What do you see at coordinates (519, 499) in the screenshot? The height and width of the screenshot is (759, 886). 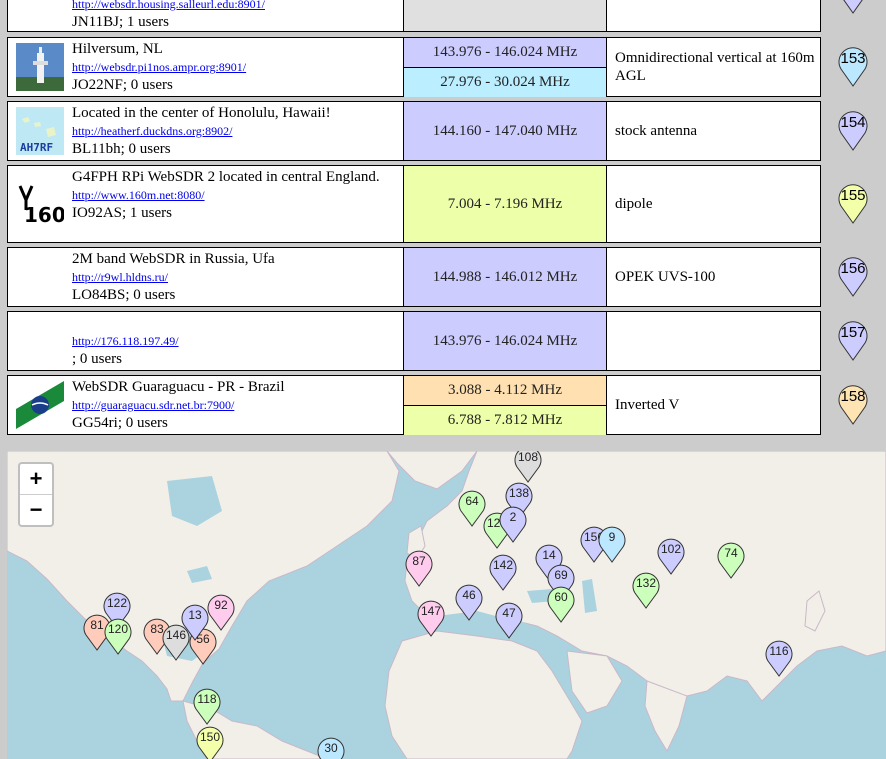 I see `map-marker: 138` at bounding box center [519, 499].